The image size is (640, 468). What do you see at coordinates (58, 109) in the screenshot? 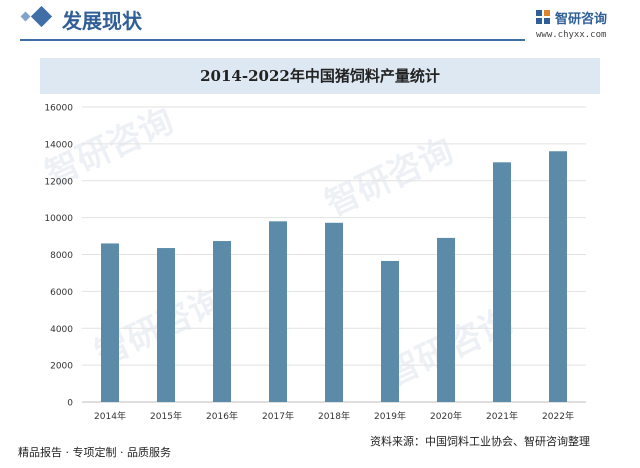
I see `y-tick-label: 16000` at bounding box center [58, 109].